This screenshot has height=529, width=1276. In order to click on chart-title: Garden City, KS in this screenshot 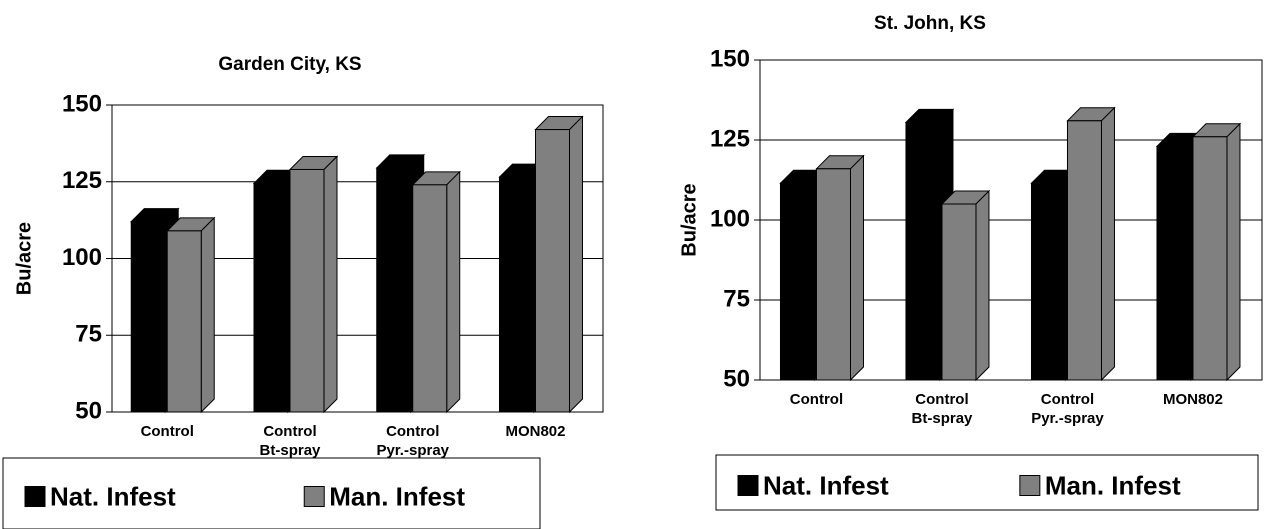, I will do `click(289, 64)`.